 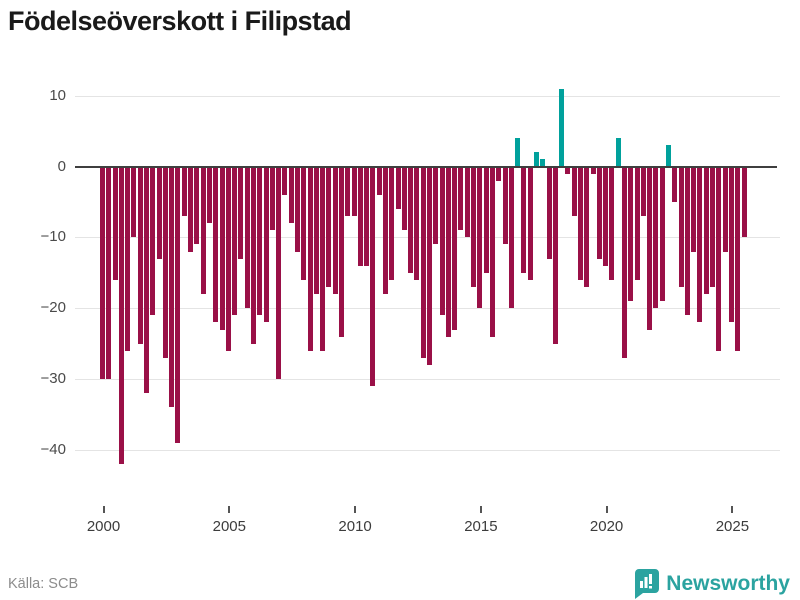 What do you see at coordinates (467, 202) in the screenshot?
I see `bar-2014-Q3` at bounding box center [467, 202].